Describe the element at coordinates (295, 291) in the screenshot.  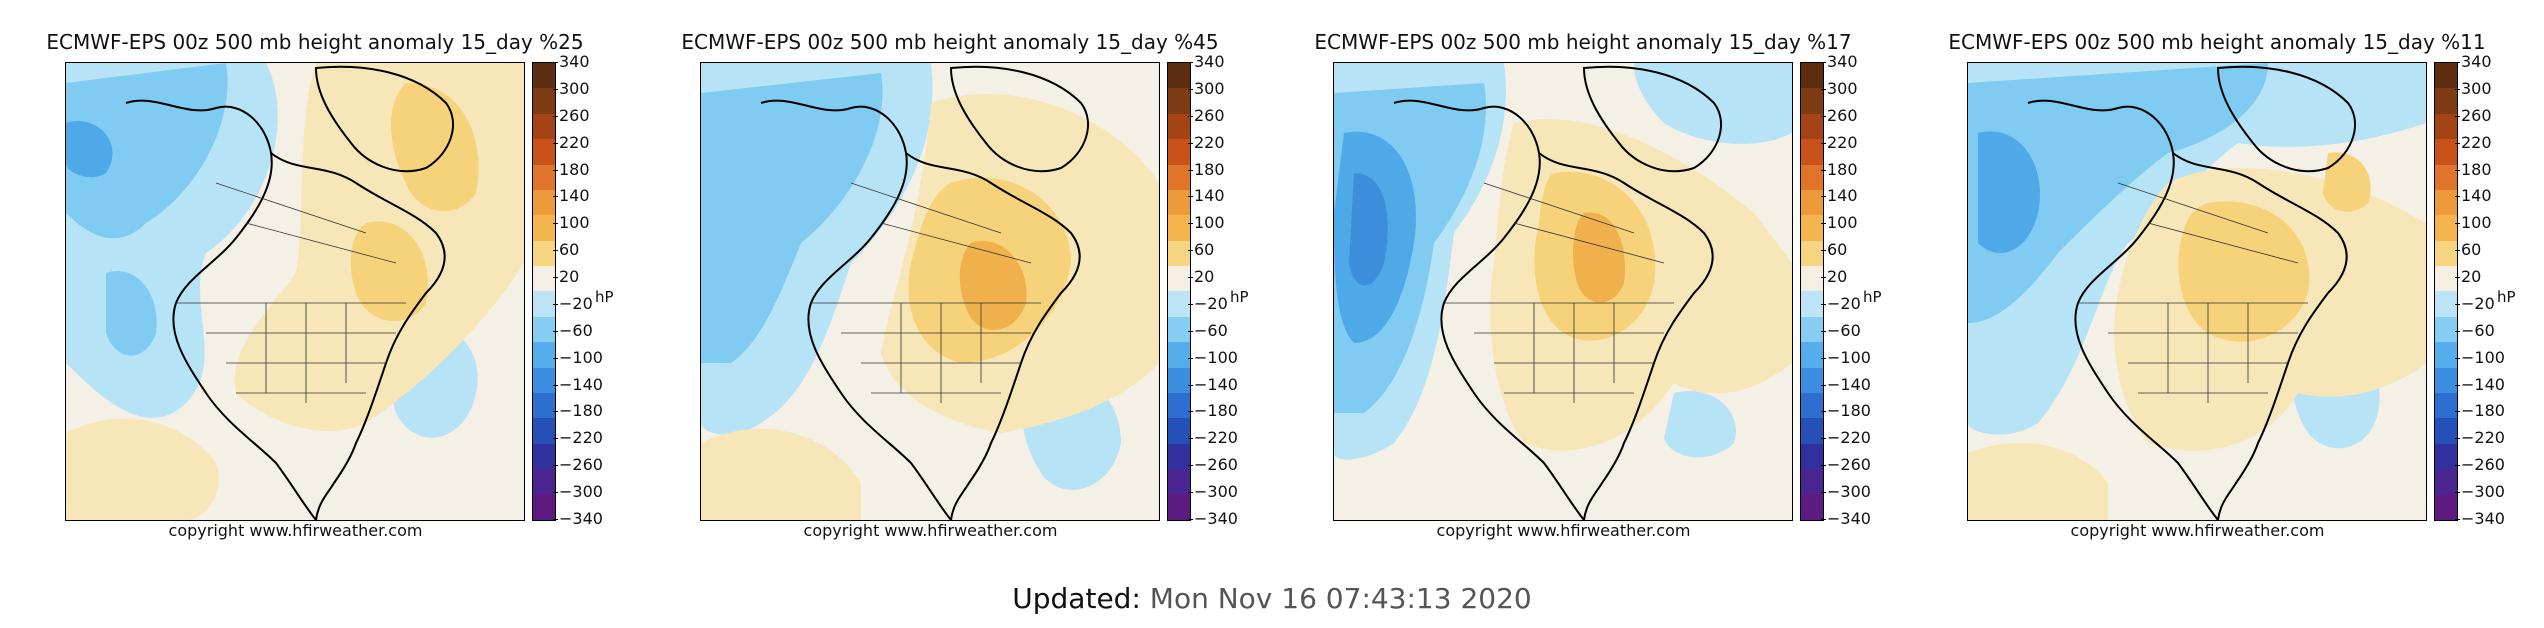
I see `anomaly-map` at that location.